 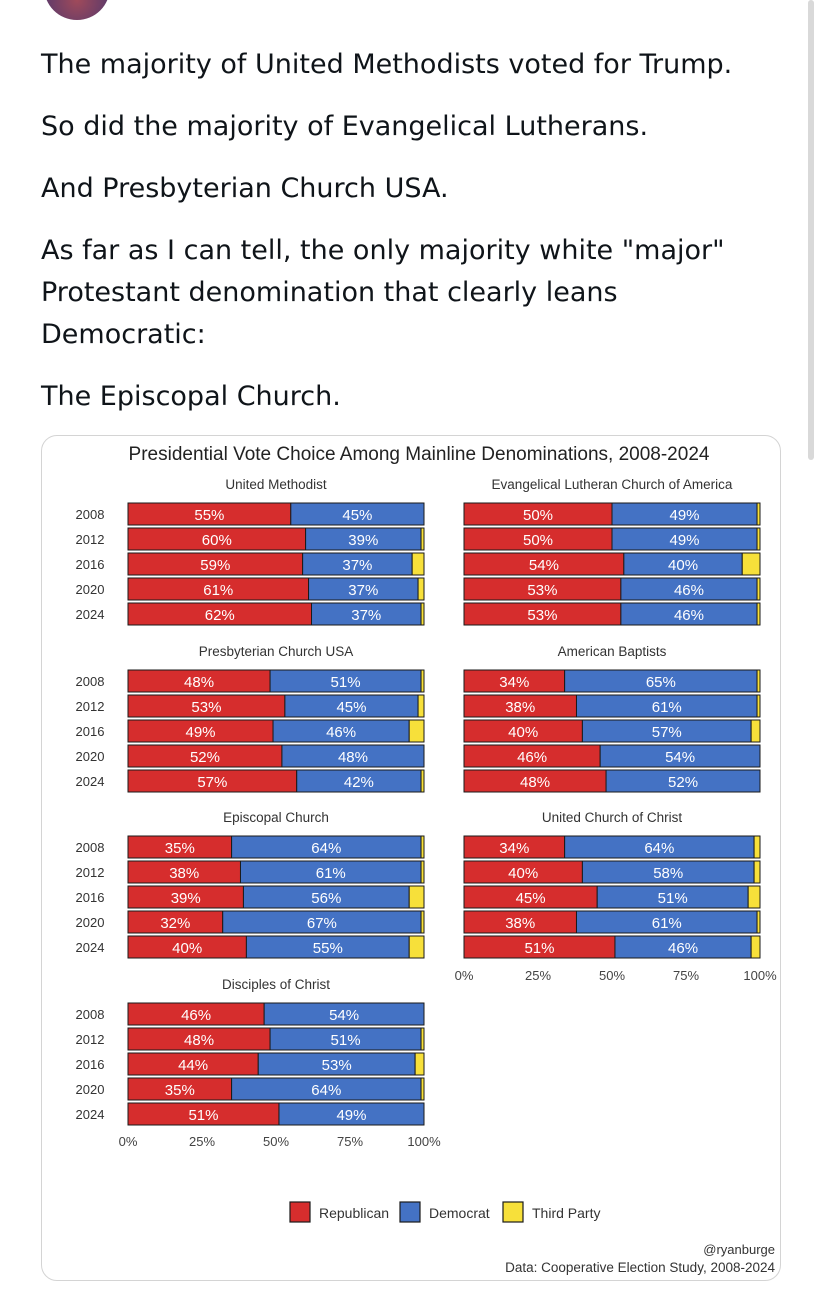 What do you see at coordinates (346, 682) in the screenshot?
I see `data-label-democrat: 51%` at bounding box center [346, 682].